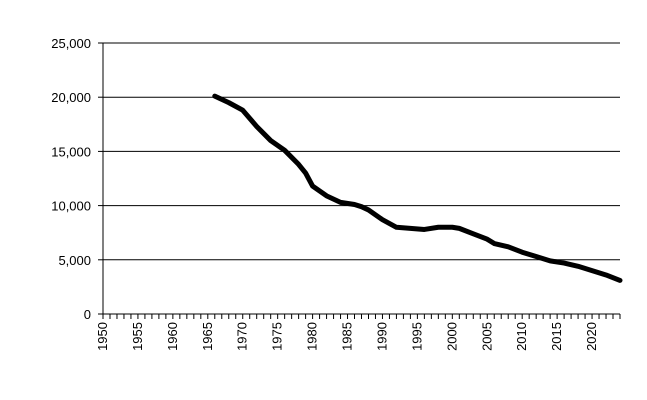 The image size is (647, 400). Describe the element at coordinates (87, 314) in the screenshot. I see `y-tick-label: 0` at that location.